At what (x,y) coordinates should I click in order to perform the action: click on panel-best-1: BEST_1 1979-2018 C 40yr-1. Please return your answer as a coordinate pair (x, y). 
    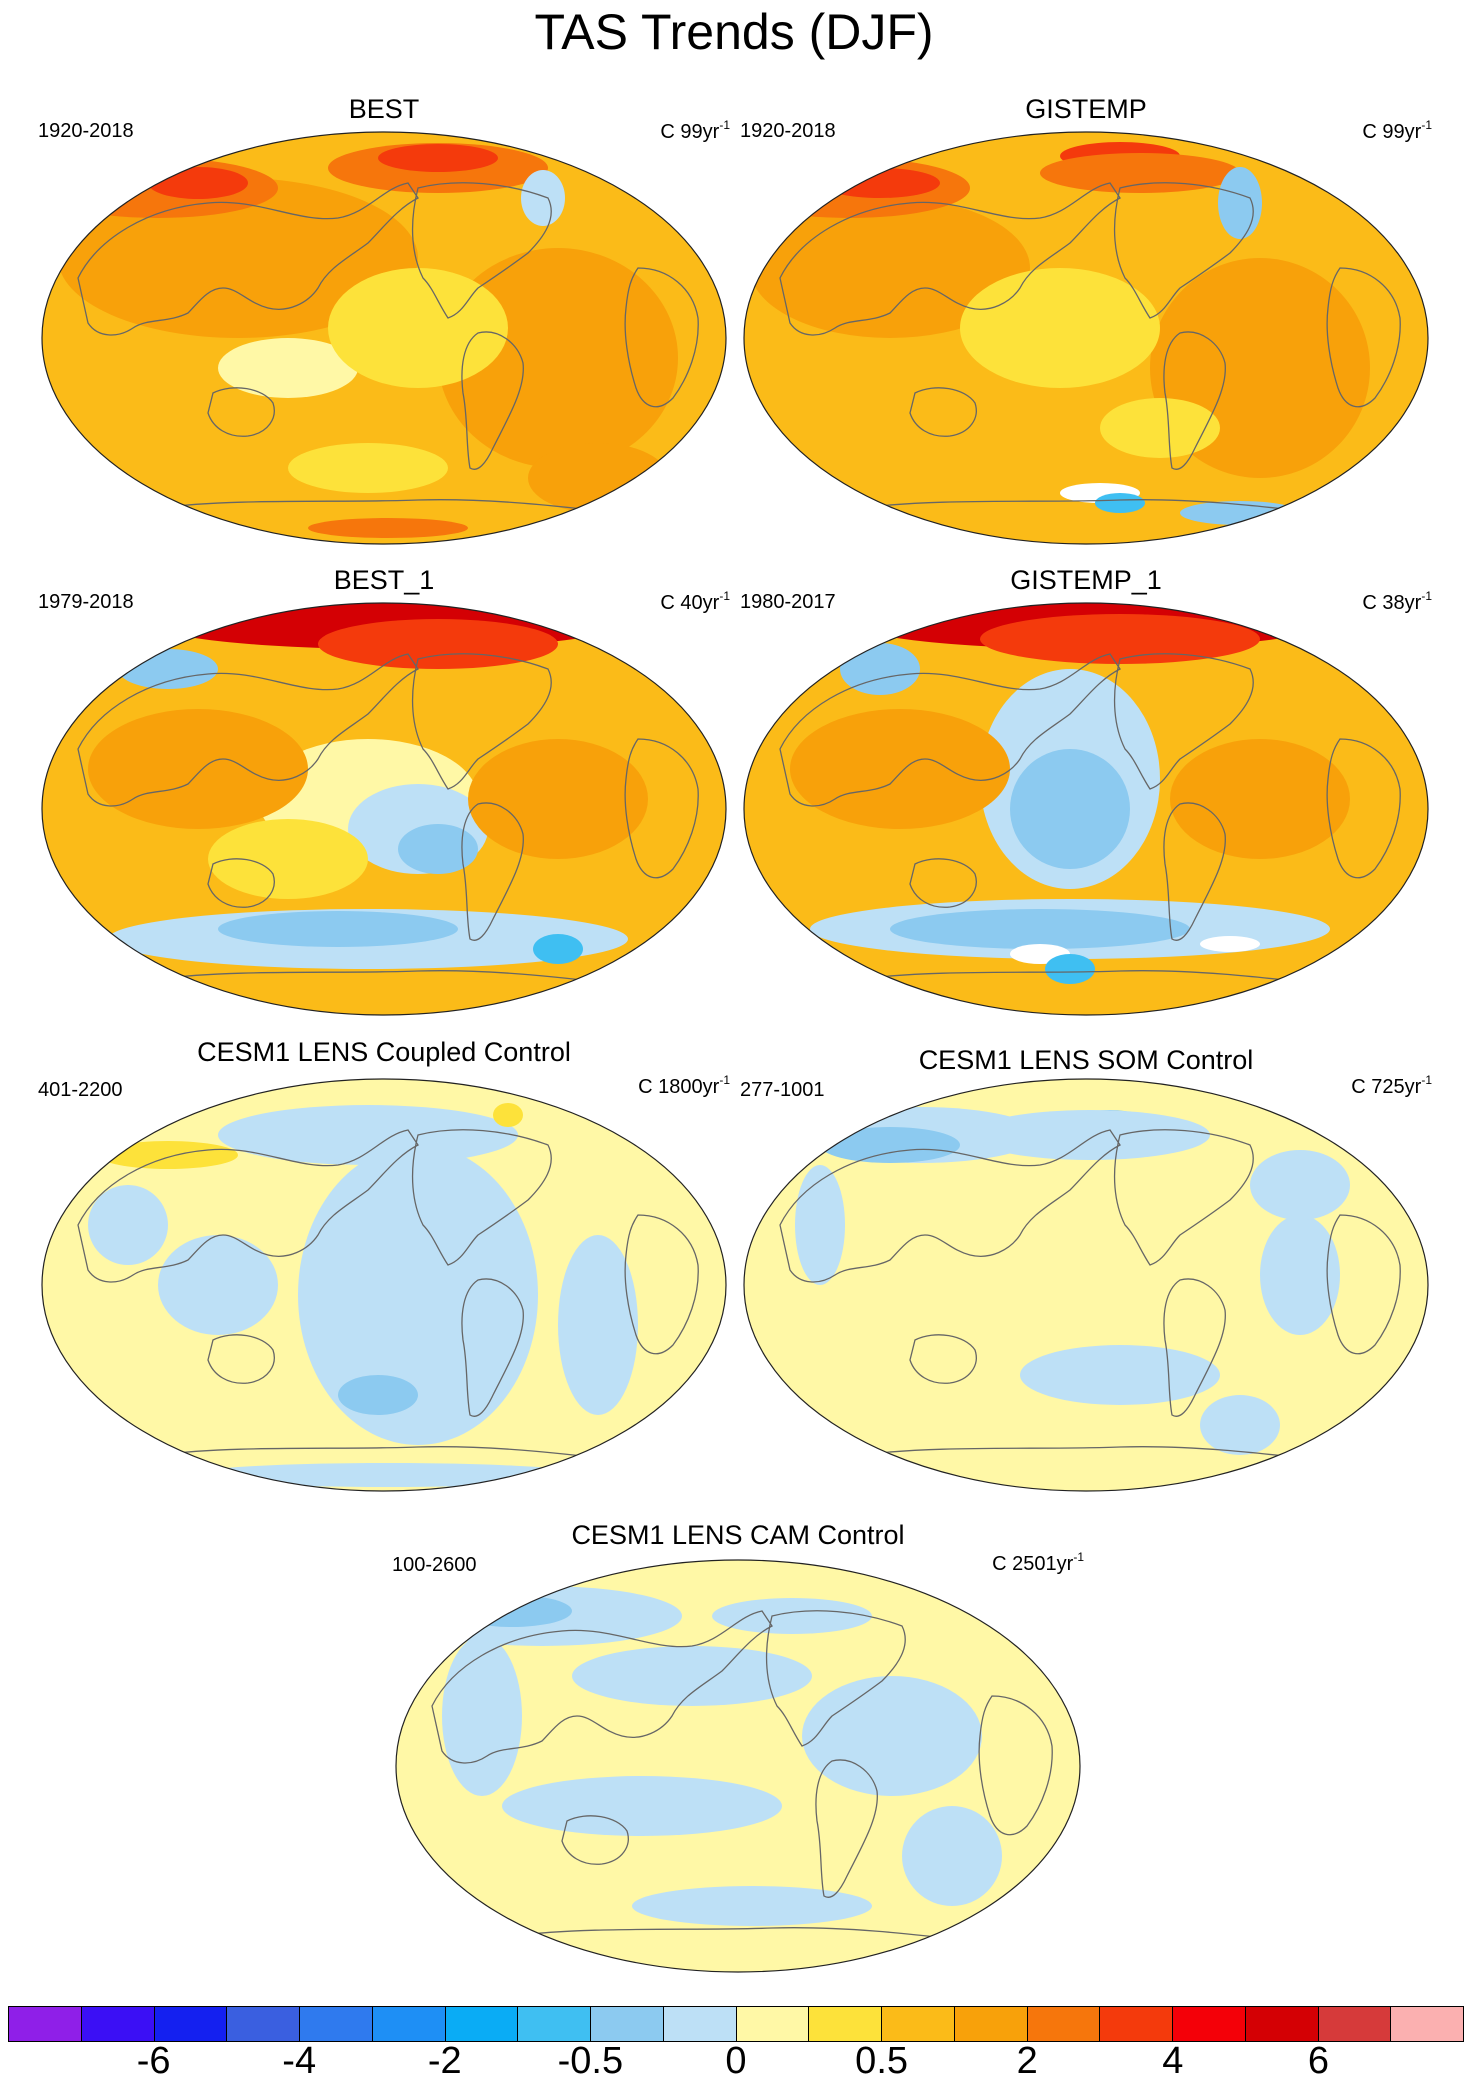
    Looking at the image, I should click on (384, 791).